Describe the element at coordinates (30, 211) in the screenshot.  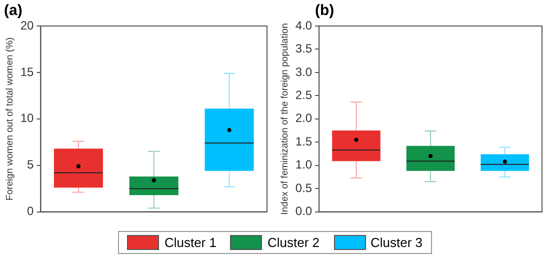
I see `y-tick-label: 0` at that location.